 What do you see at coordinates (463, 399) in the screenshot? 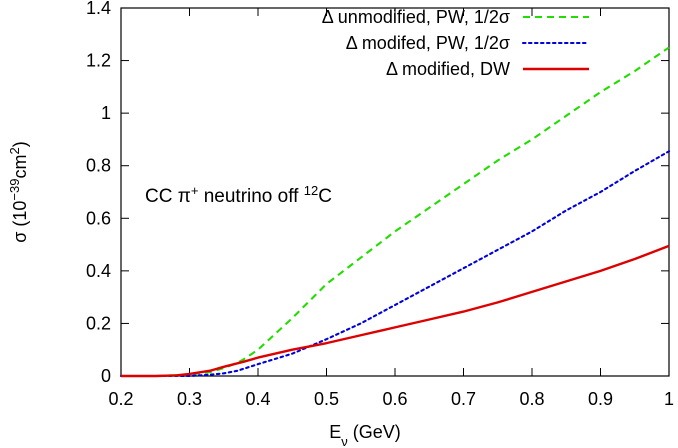
I see `x-tick-label: 0.7` at bounding box center [463, 399].